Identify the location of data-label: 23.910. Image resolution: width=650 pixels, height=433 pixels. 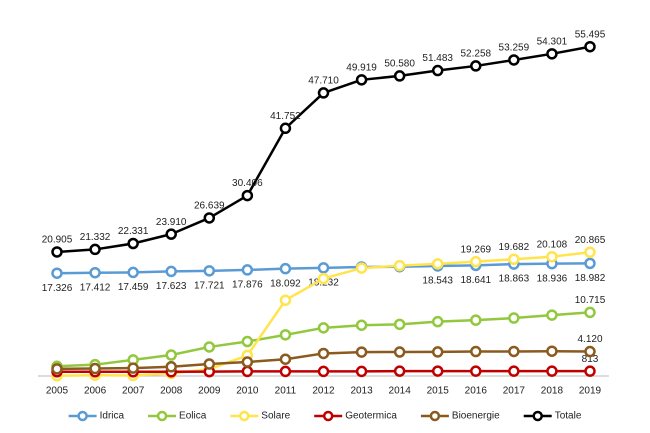
(171, 222).